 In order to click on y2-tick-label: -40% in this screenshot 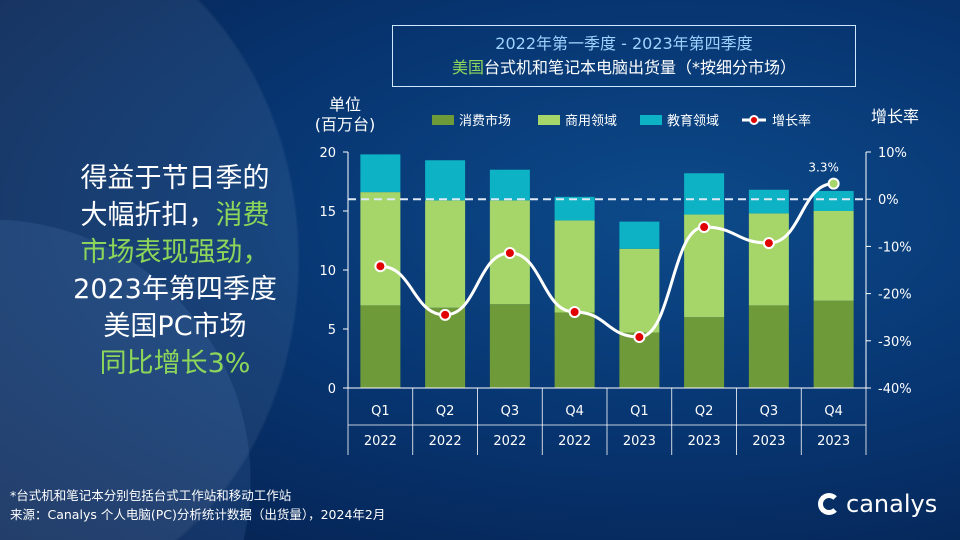, I will do `click(895, 389)`.